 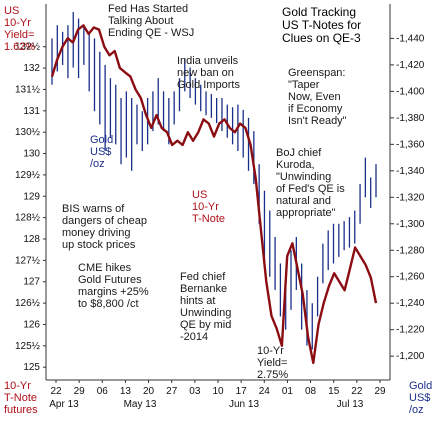 What do you see at coordinates (410, 277) in the screenshot?
I see `right-tick-label: -1,260` at bounding box center [410, 277].